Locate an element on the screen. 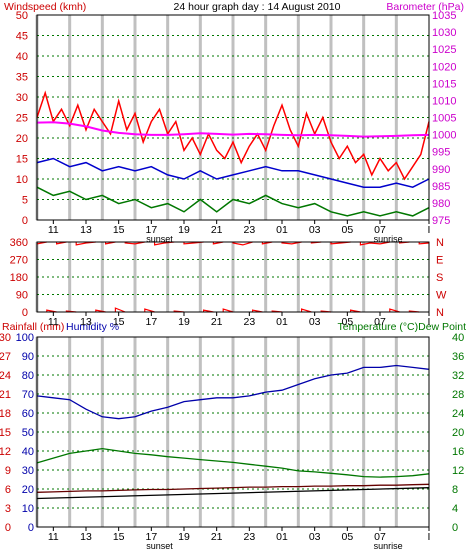  barometer-tick-label: 1000 is located at coordinates (444, 136).